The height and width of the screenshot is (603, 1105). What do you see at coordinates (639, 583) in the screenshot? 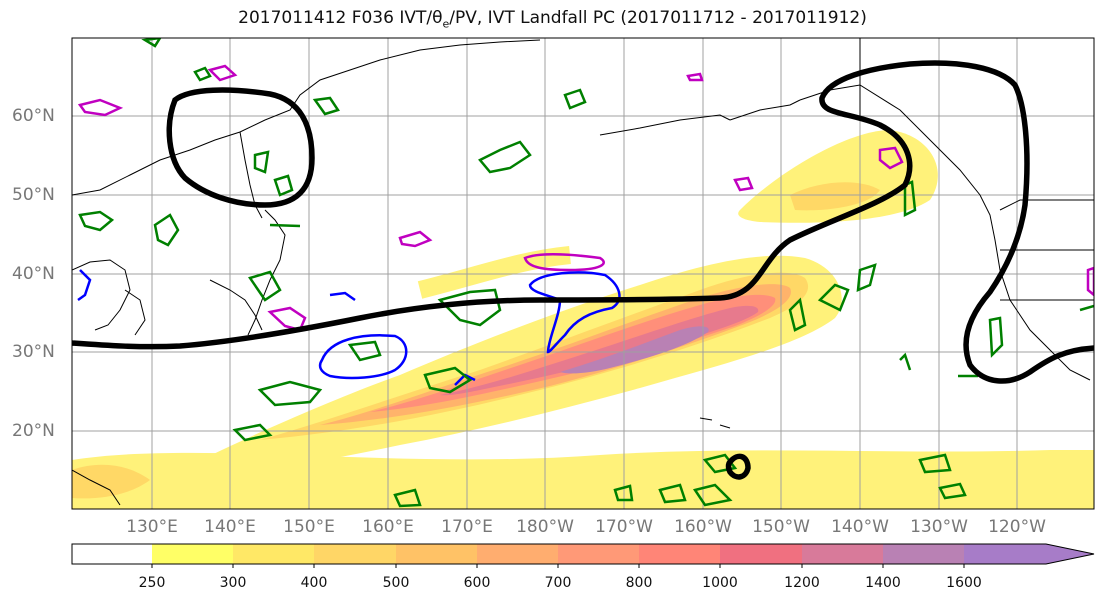
I see `colorbar-tick-label: 800` at bounding box center [639, 583].